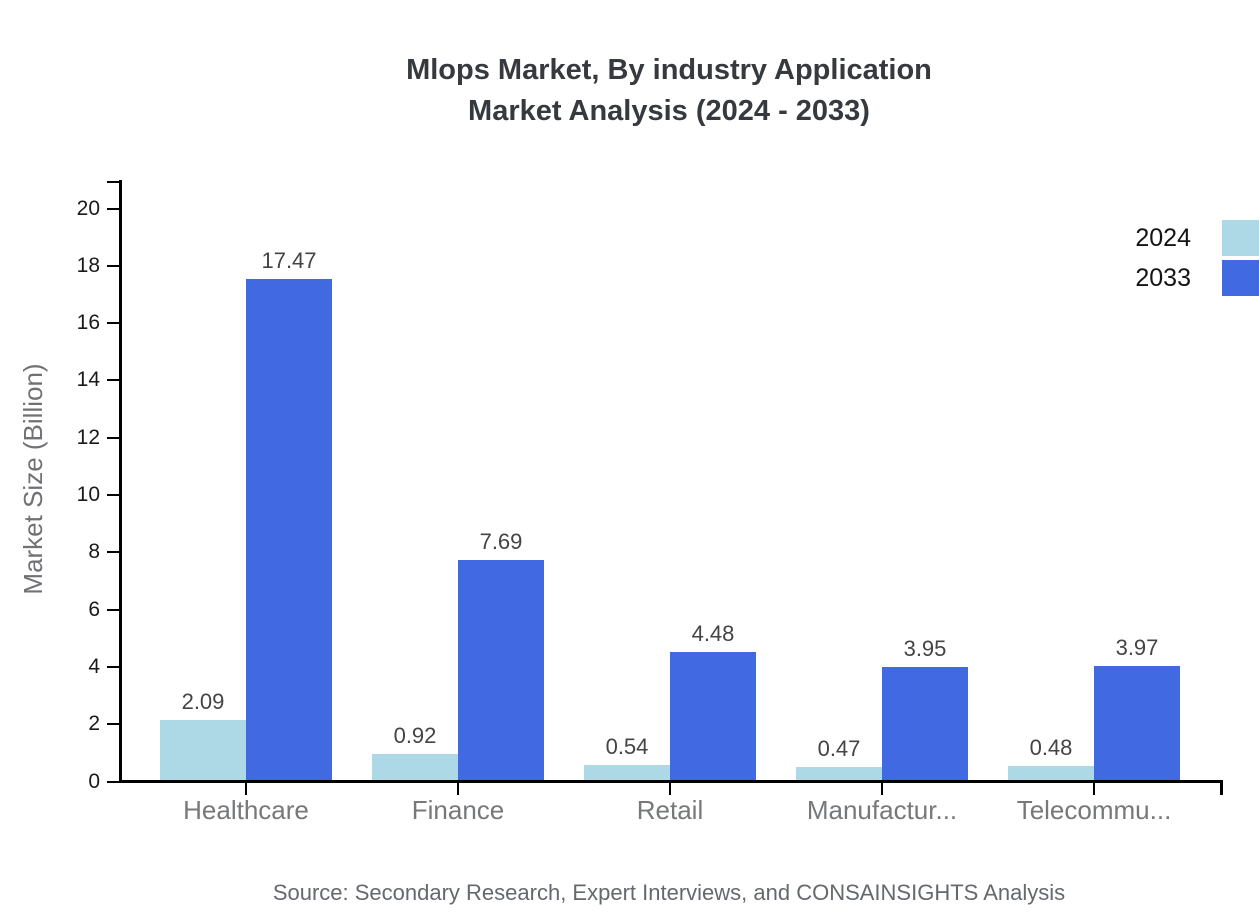 This screenshot has height=920, width=1260. Describe the element at coordinates (113, 182) in the screenshot. I see `y-axis-end-tick` at that location.